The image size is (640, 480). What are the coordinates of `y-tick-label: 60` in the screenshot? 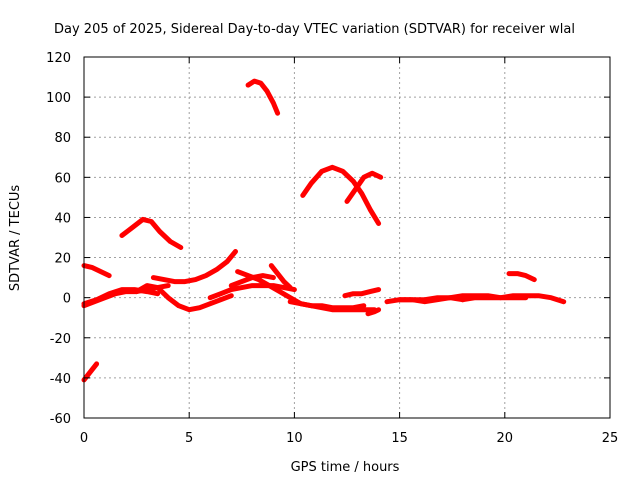 It's located at (62, 178).